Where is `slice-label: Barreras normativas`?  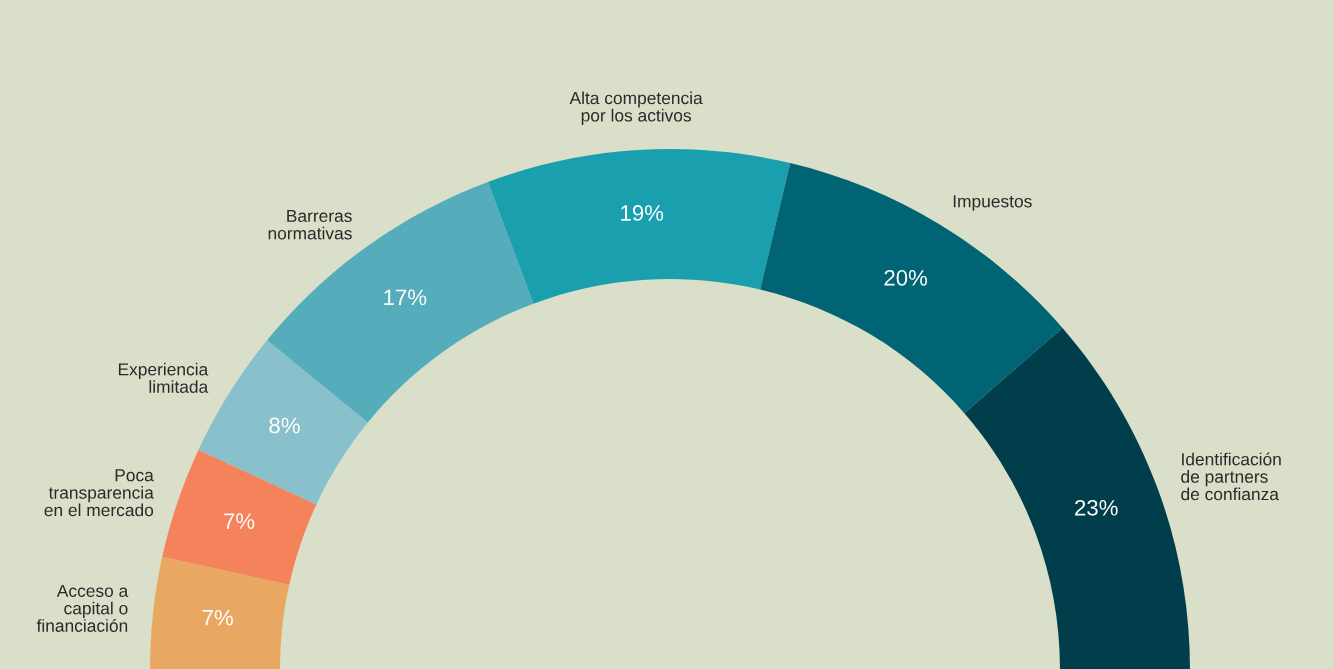
slice-label: Barreras normativas is located at coordinates (310, 224).